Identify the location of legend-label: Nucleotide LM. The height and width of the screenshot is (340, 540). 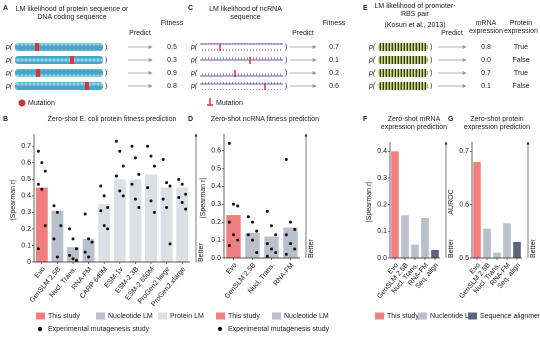
(306, 316).